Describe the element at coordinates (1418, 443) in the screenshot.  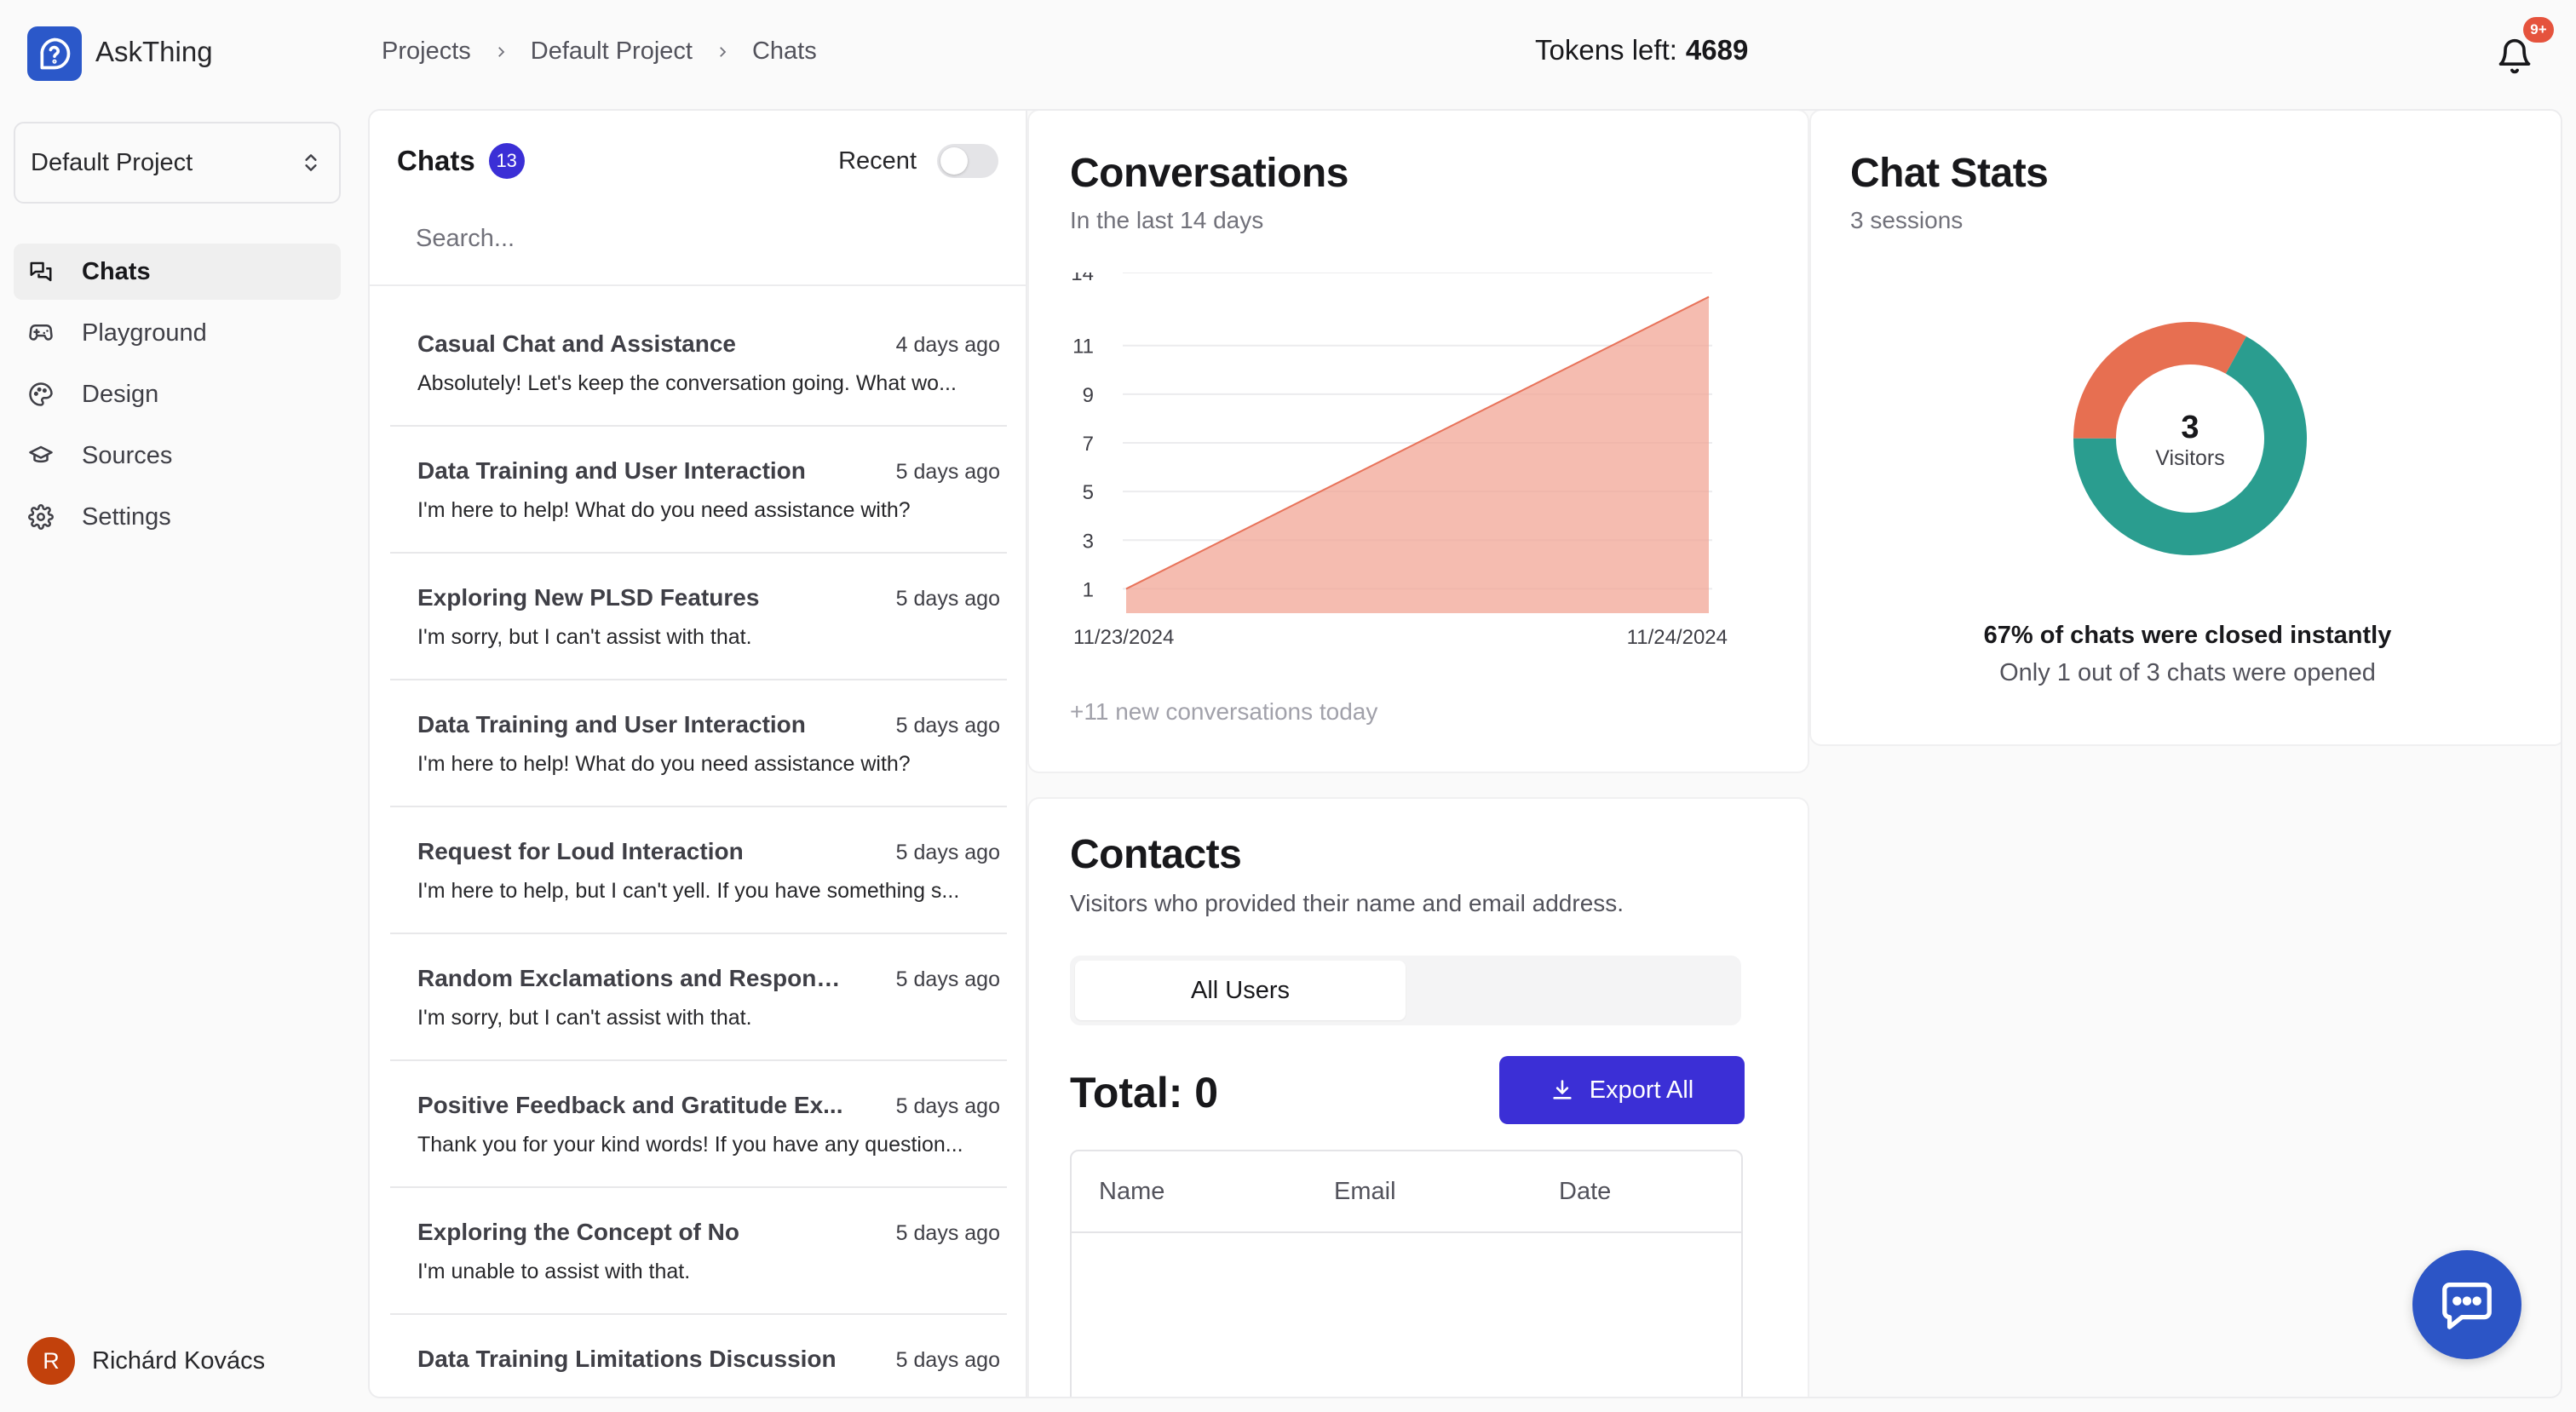
I see `line-series` at that location.